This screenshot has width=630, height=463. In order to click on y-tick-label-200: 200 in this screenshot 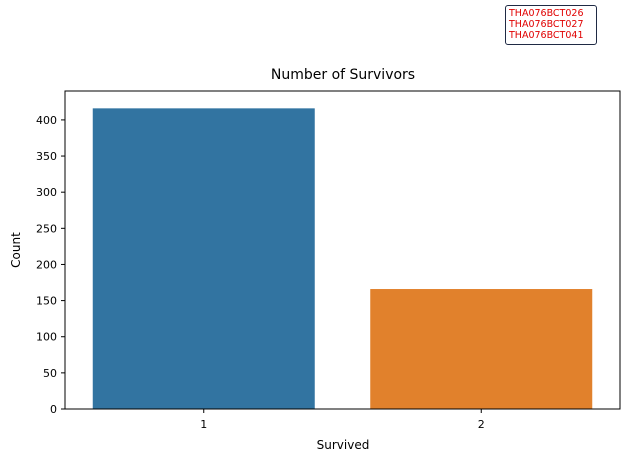, I will do `click(46, 264)`.